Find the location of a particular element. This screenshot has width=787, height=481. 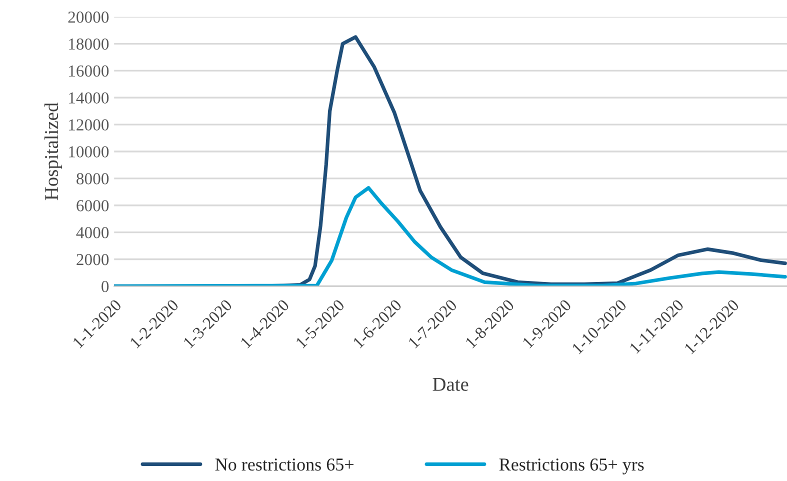

y-tick-label: 8000 is located at coordinates (92, 178).